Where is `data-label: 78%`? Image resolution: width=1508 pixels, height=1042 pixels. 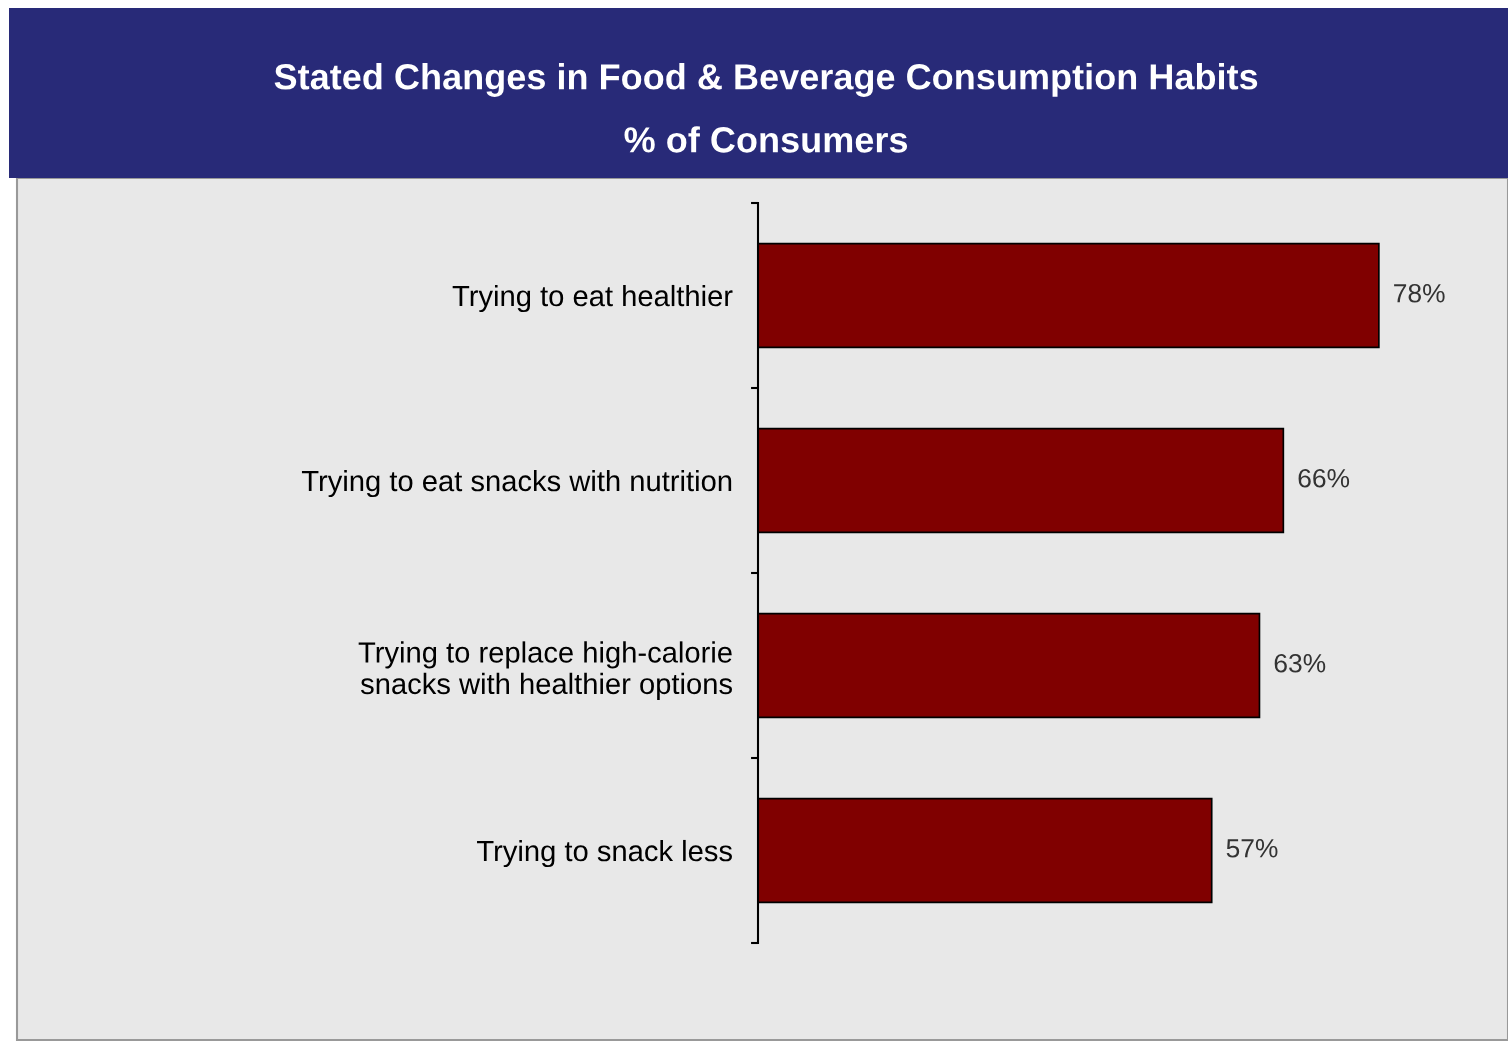 data-label: 78% is located at coordinates (1419, 293).